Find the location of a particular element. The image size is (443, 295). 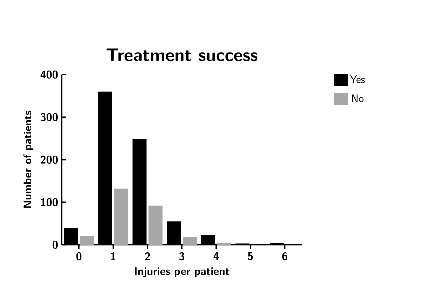

y-tick-label: 300 is located at coordinates (49, 117).